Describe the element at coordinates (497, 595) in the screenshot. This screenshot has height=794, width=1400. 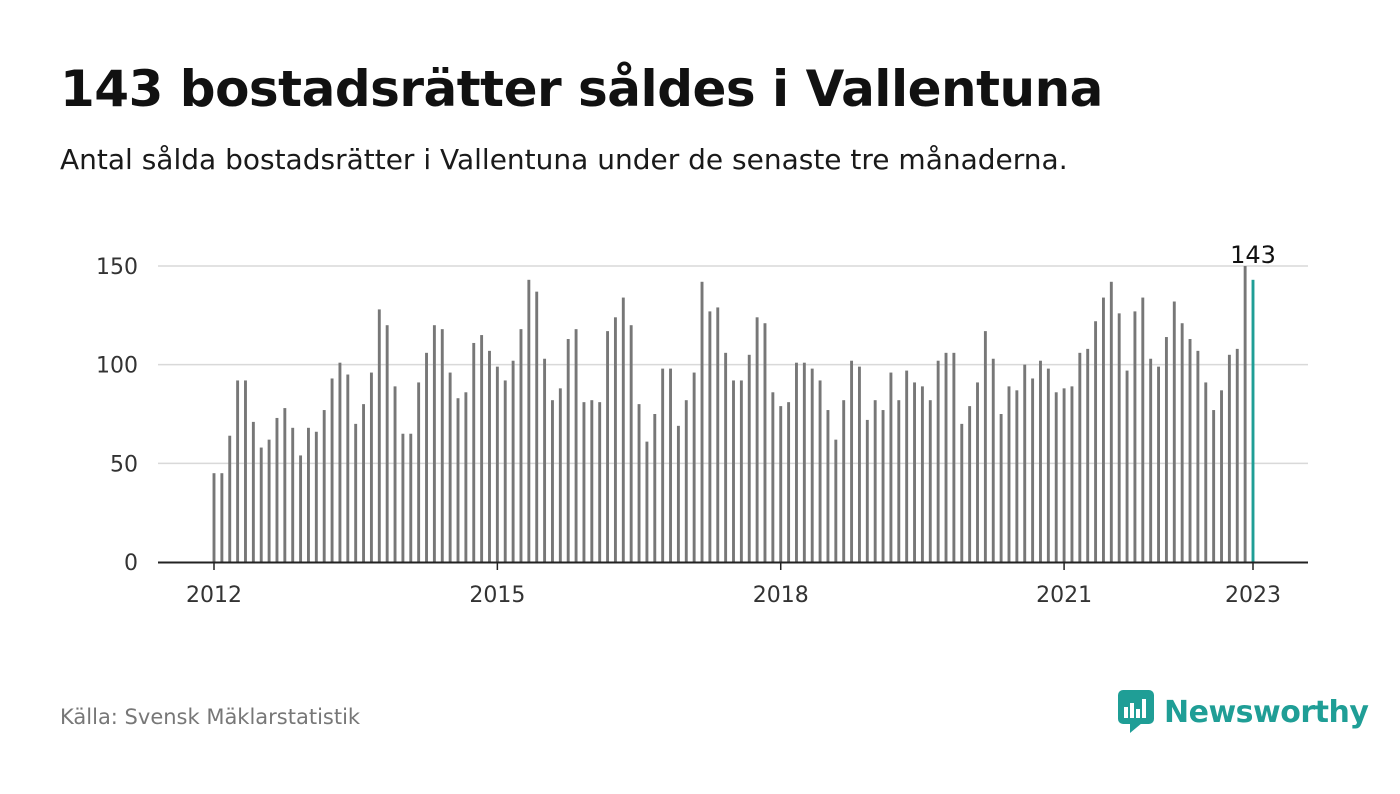
I see `x-tick-label-2015: 2015` at that location.